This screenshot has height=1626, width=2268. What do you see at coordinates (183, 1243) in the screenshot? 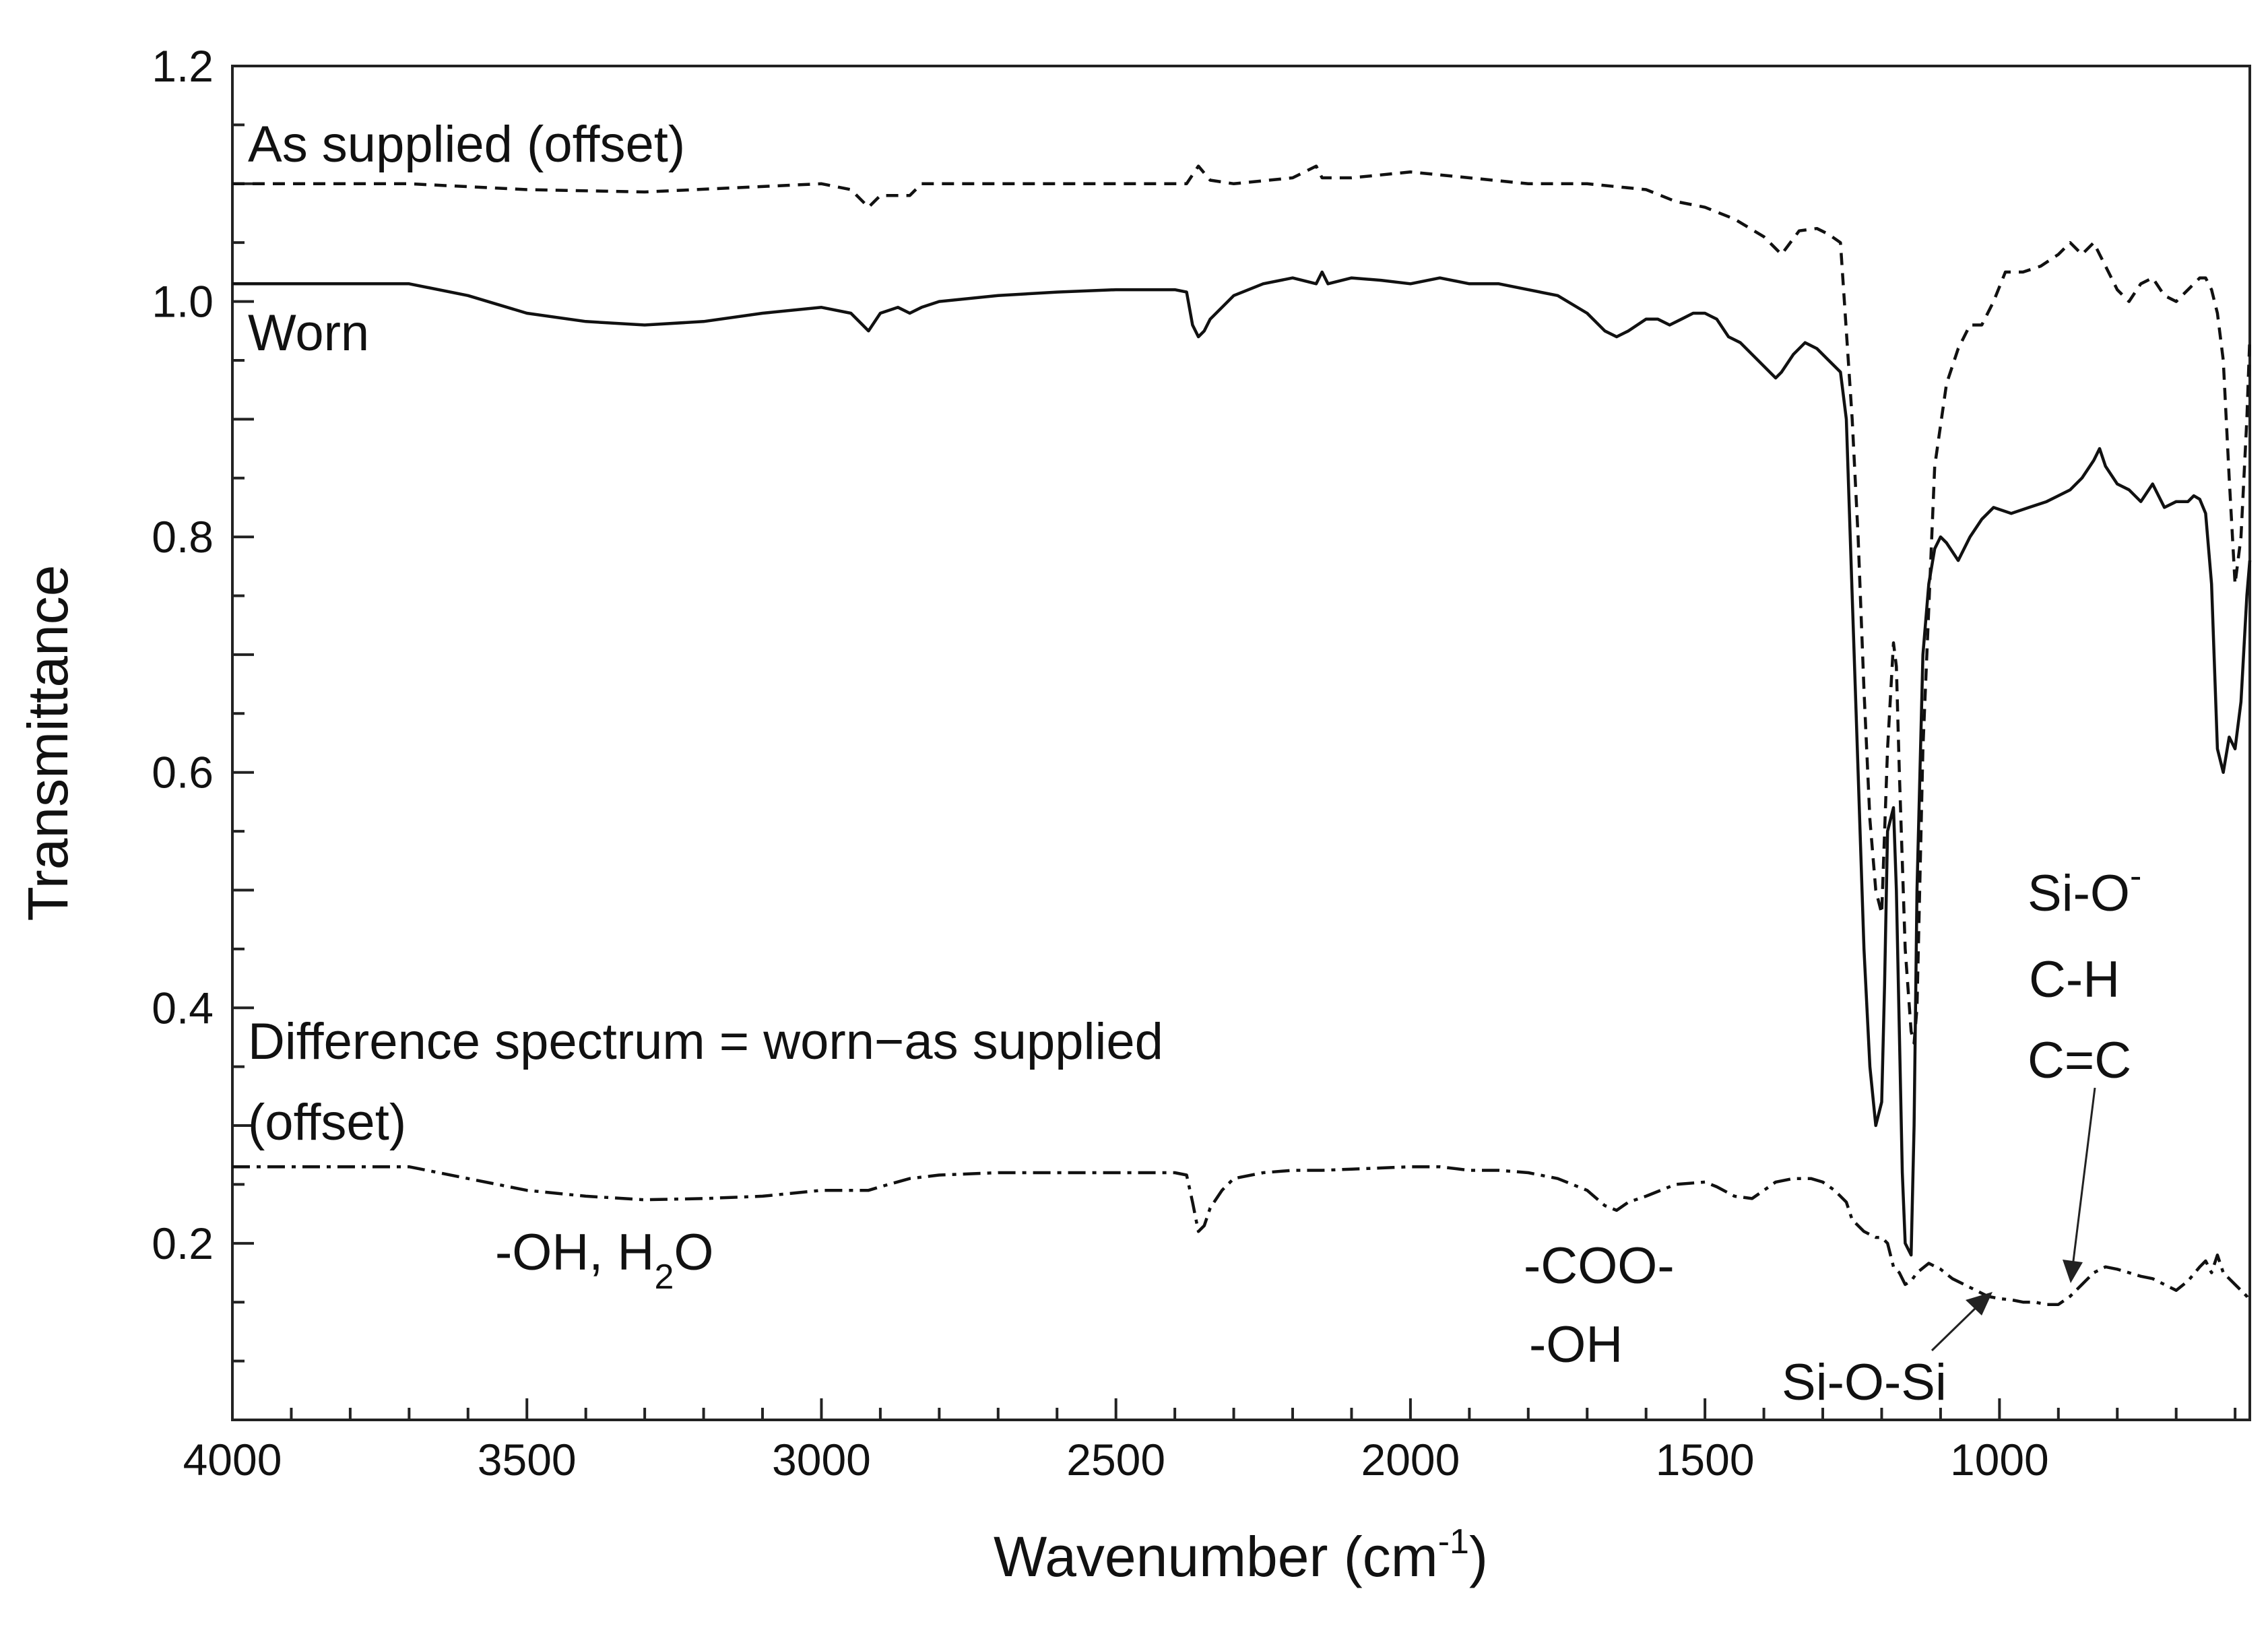
I see `y-tick-label: 0.2` at bounding box center [183, 1243].